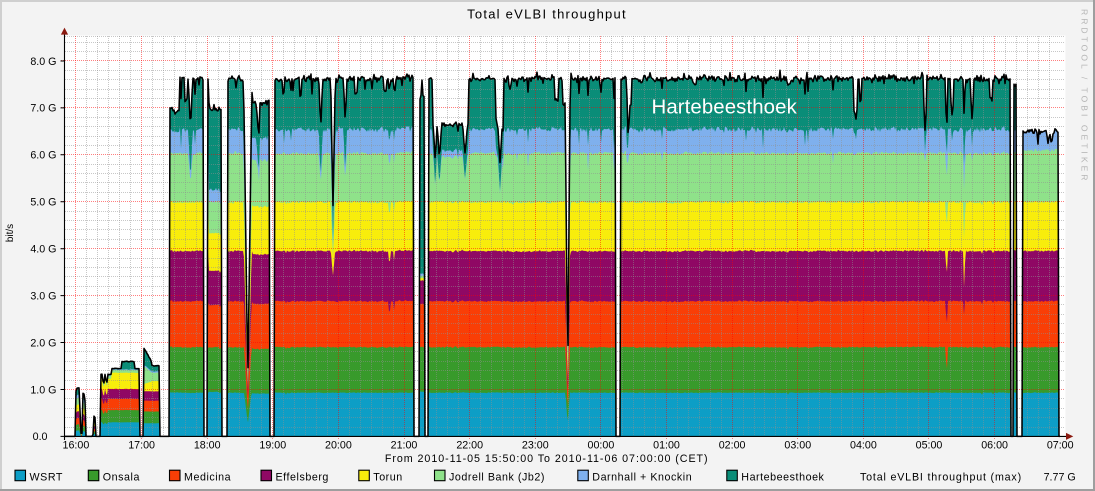 This screenshot has height=491, width=1095. Describe the element at coordinates (272, 446) in the screenshot. I see `svg-text: 19:00` at that location.